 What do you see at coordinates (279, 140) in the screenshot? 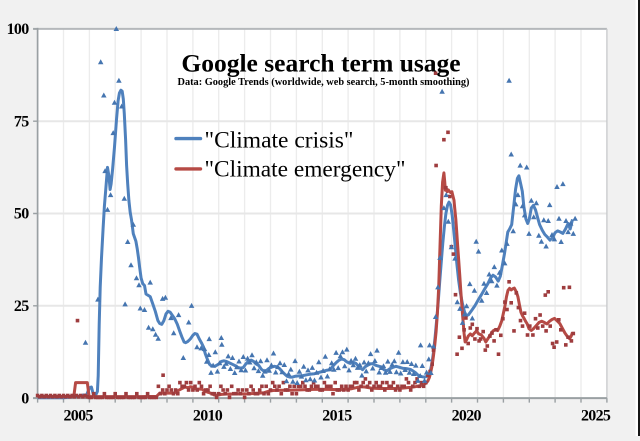
I see `svg-text: "Climate crisis"` at bounding box center [279, 140].